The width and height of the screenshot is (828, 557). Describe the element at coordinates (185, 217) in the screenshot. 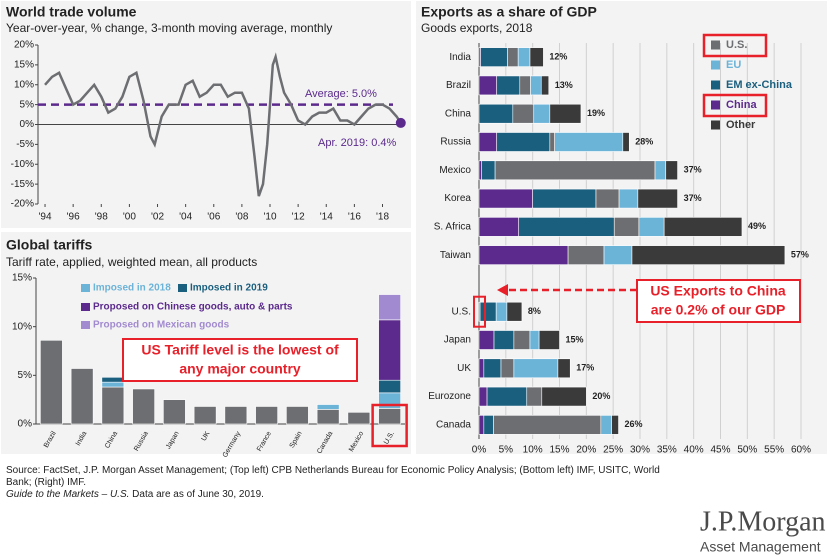

I see `x-tick-label: '04` at that location.